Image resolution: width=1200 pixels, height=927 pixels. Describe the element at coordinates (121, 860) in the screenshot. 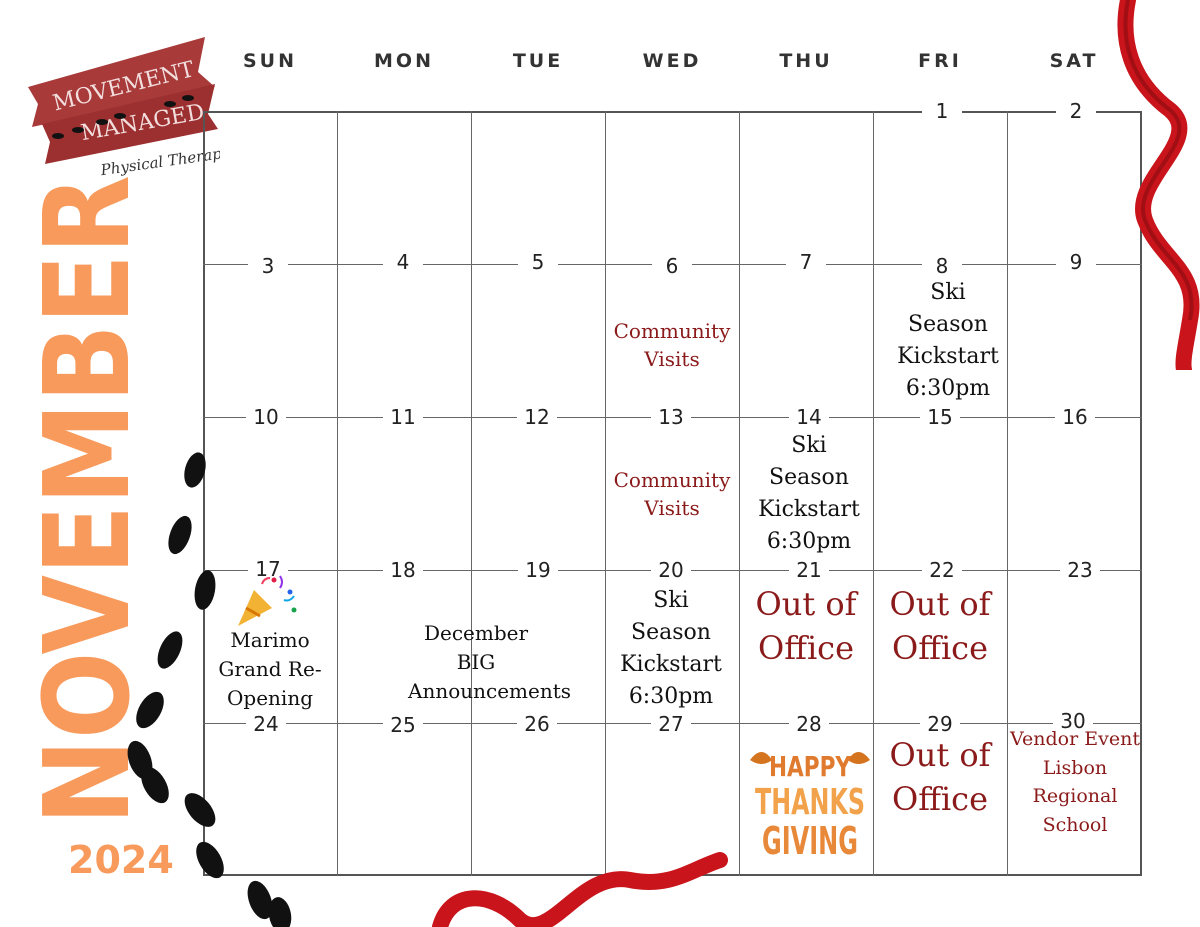

I see `year-label: 2024` at that location.